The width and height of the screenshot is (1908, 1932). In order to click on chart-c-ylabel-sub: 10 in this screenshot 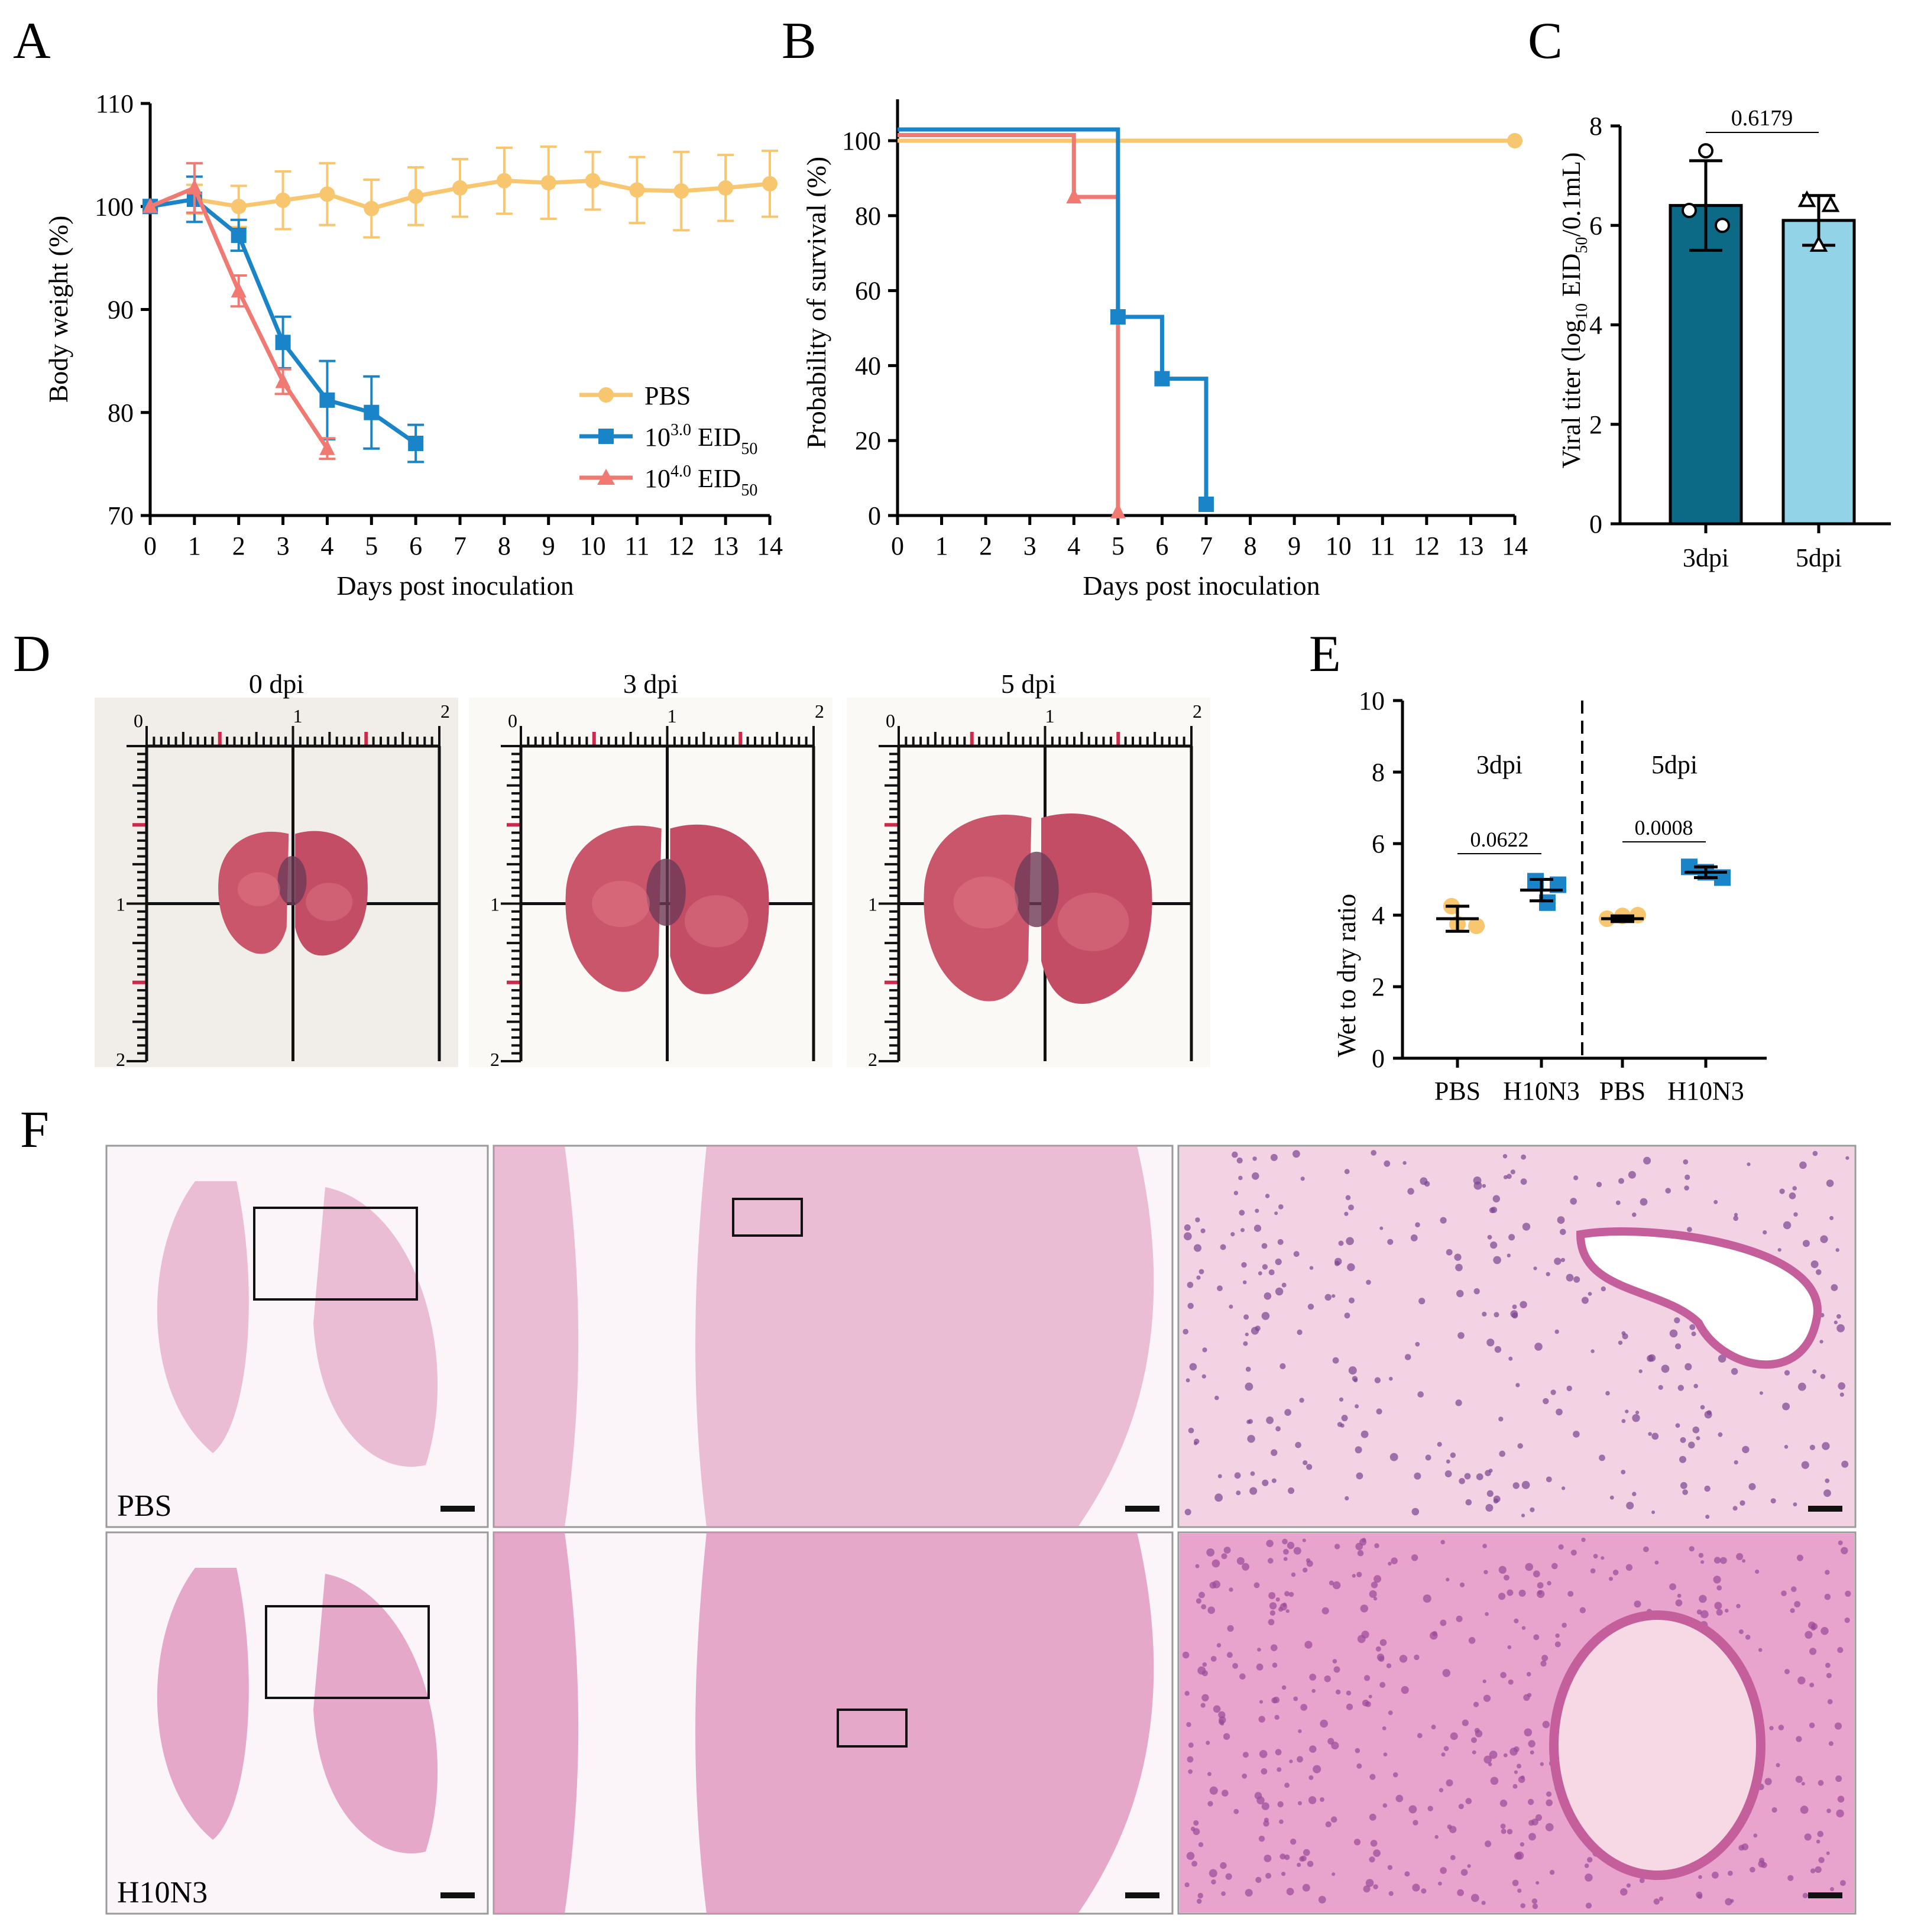, I will do `click(1582, 311)`.